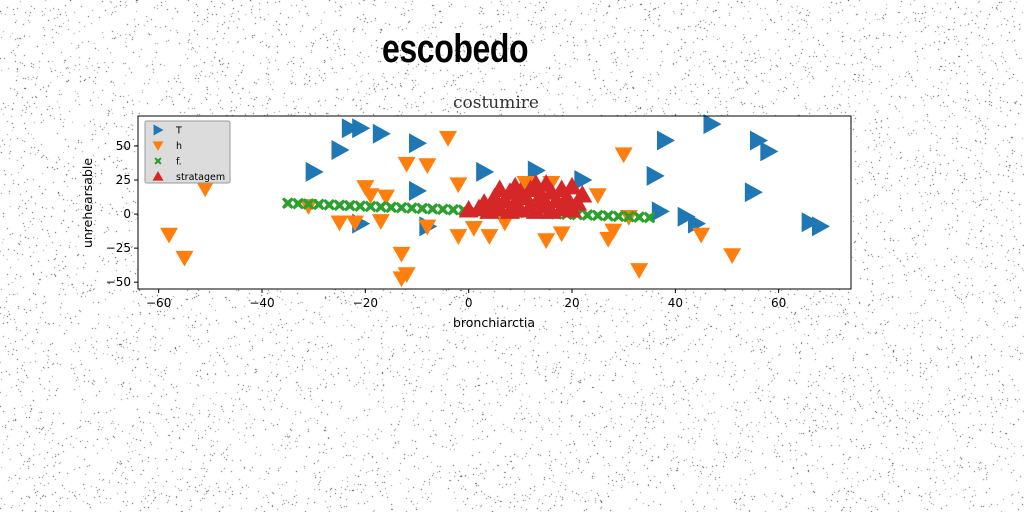  What do you see at coordinates (778, 303) in the screenshot?
I see `x-tick-label: 60` at bounding box center [778, 303].